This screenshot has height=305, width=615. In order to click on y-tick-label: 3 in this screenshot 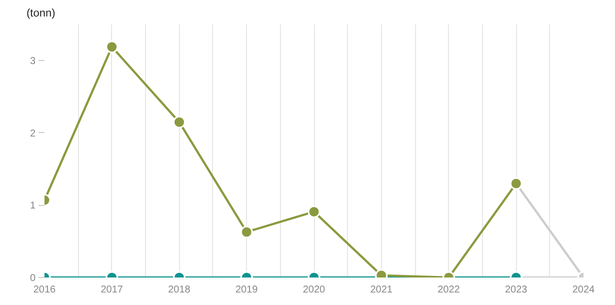, I will do `click(33, 62)`.